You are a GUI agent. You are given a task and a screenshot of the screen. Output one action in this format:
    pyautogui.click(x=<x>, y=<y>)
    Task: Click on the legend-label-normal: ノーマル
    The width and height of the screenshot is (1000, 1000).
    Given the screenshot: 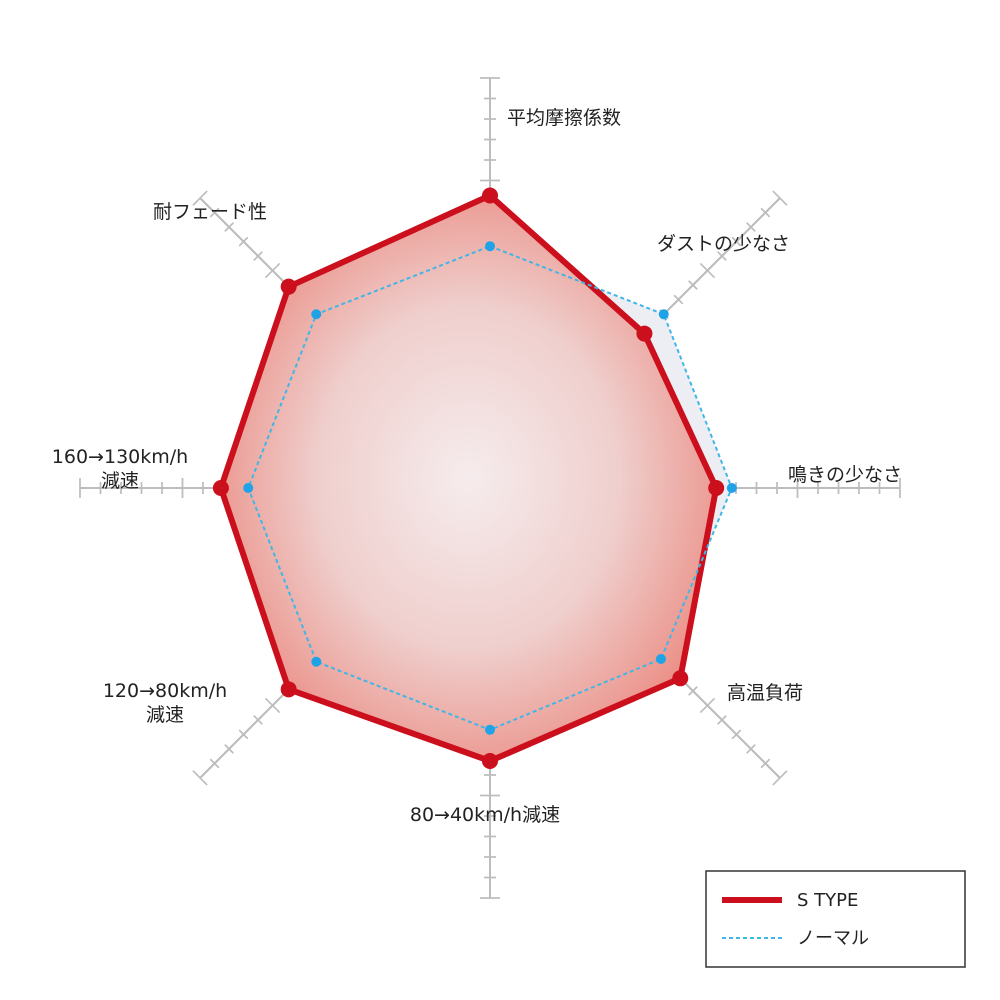 What is the action you would take?
    pyautogui.click(x=833, y=938)
    